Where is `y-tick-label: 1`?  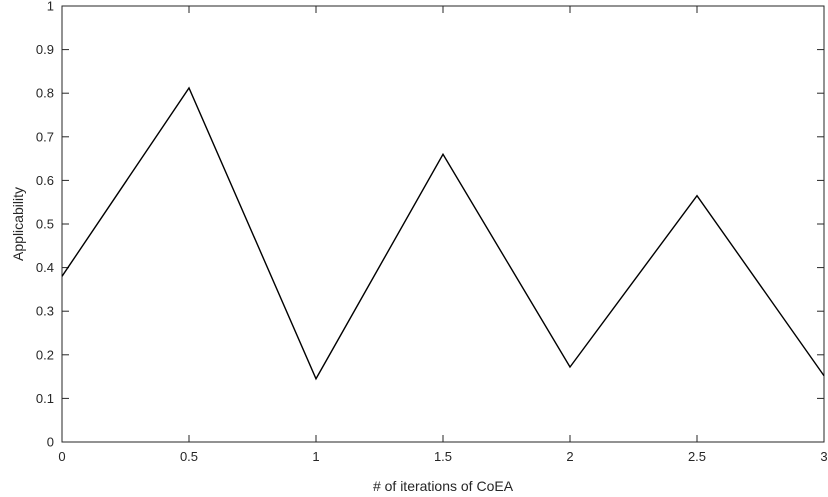
y-tick-label: 1 is located at coordinates (50, 7).